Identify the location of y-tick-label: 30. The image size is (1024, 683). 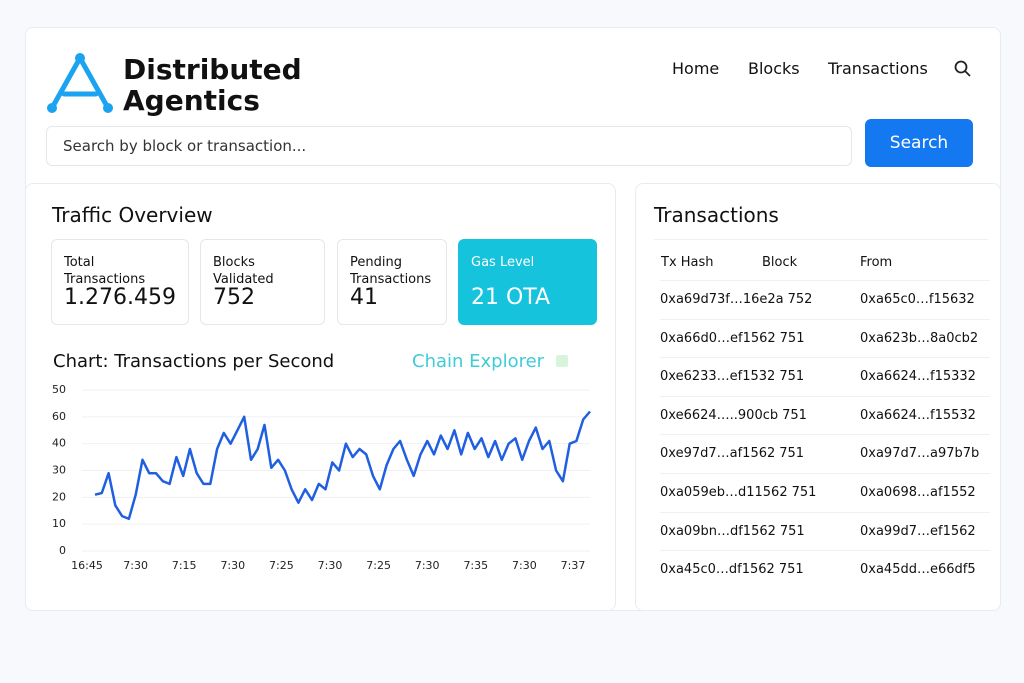
(59, 470).